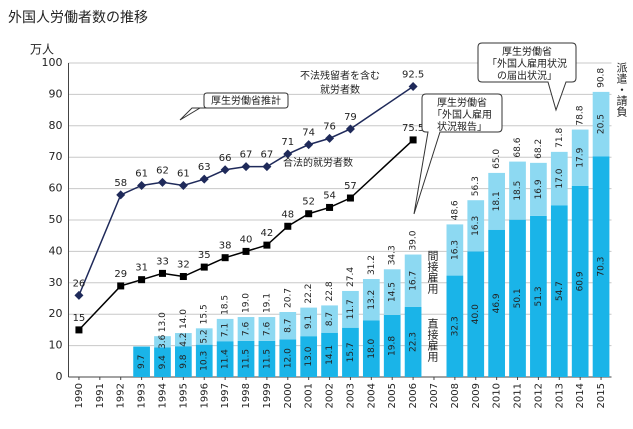  What do you see at coordinates (372, 265) in the screenshot?
I see `bar-total-label: 31.2` at bounding box center [372, 265].